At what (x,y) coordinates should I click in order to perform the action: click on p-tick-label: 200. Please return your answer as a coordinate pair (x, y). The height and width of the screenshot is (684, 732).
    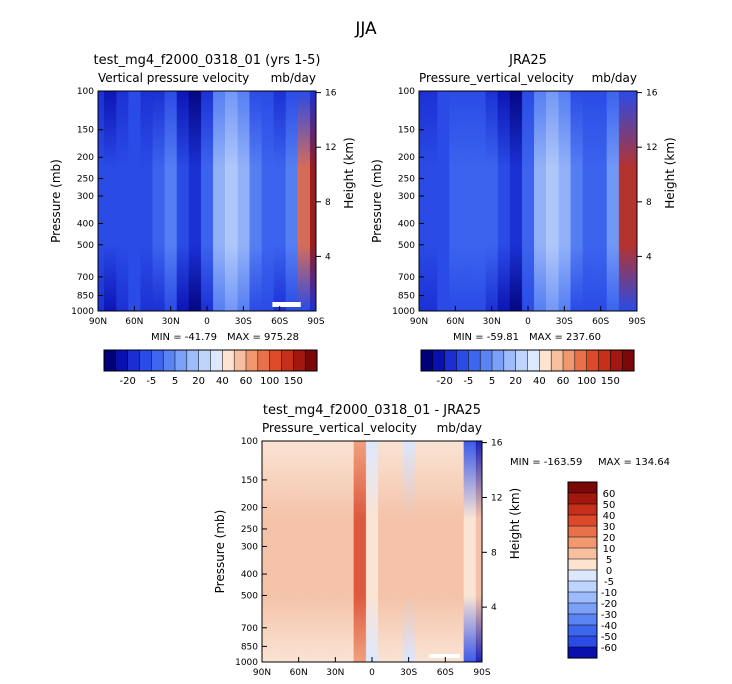
    Looking at the image, I should click on (406, 158).